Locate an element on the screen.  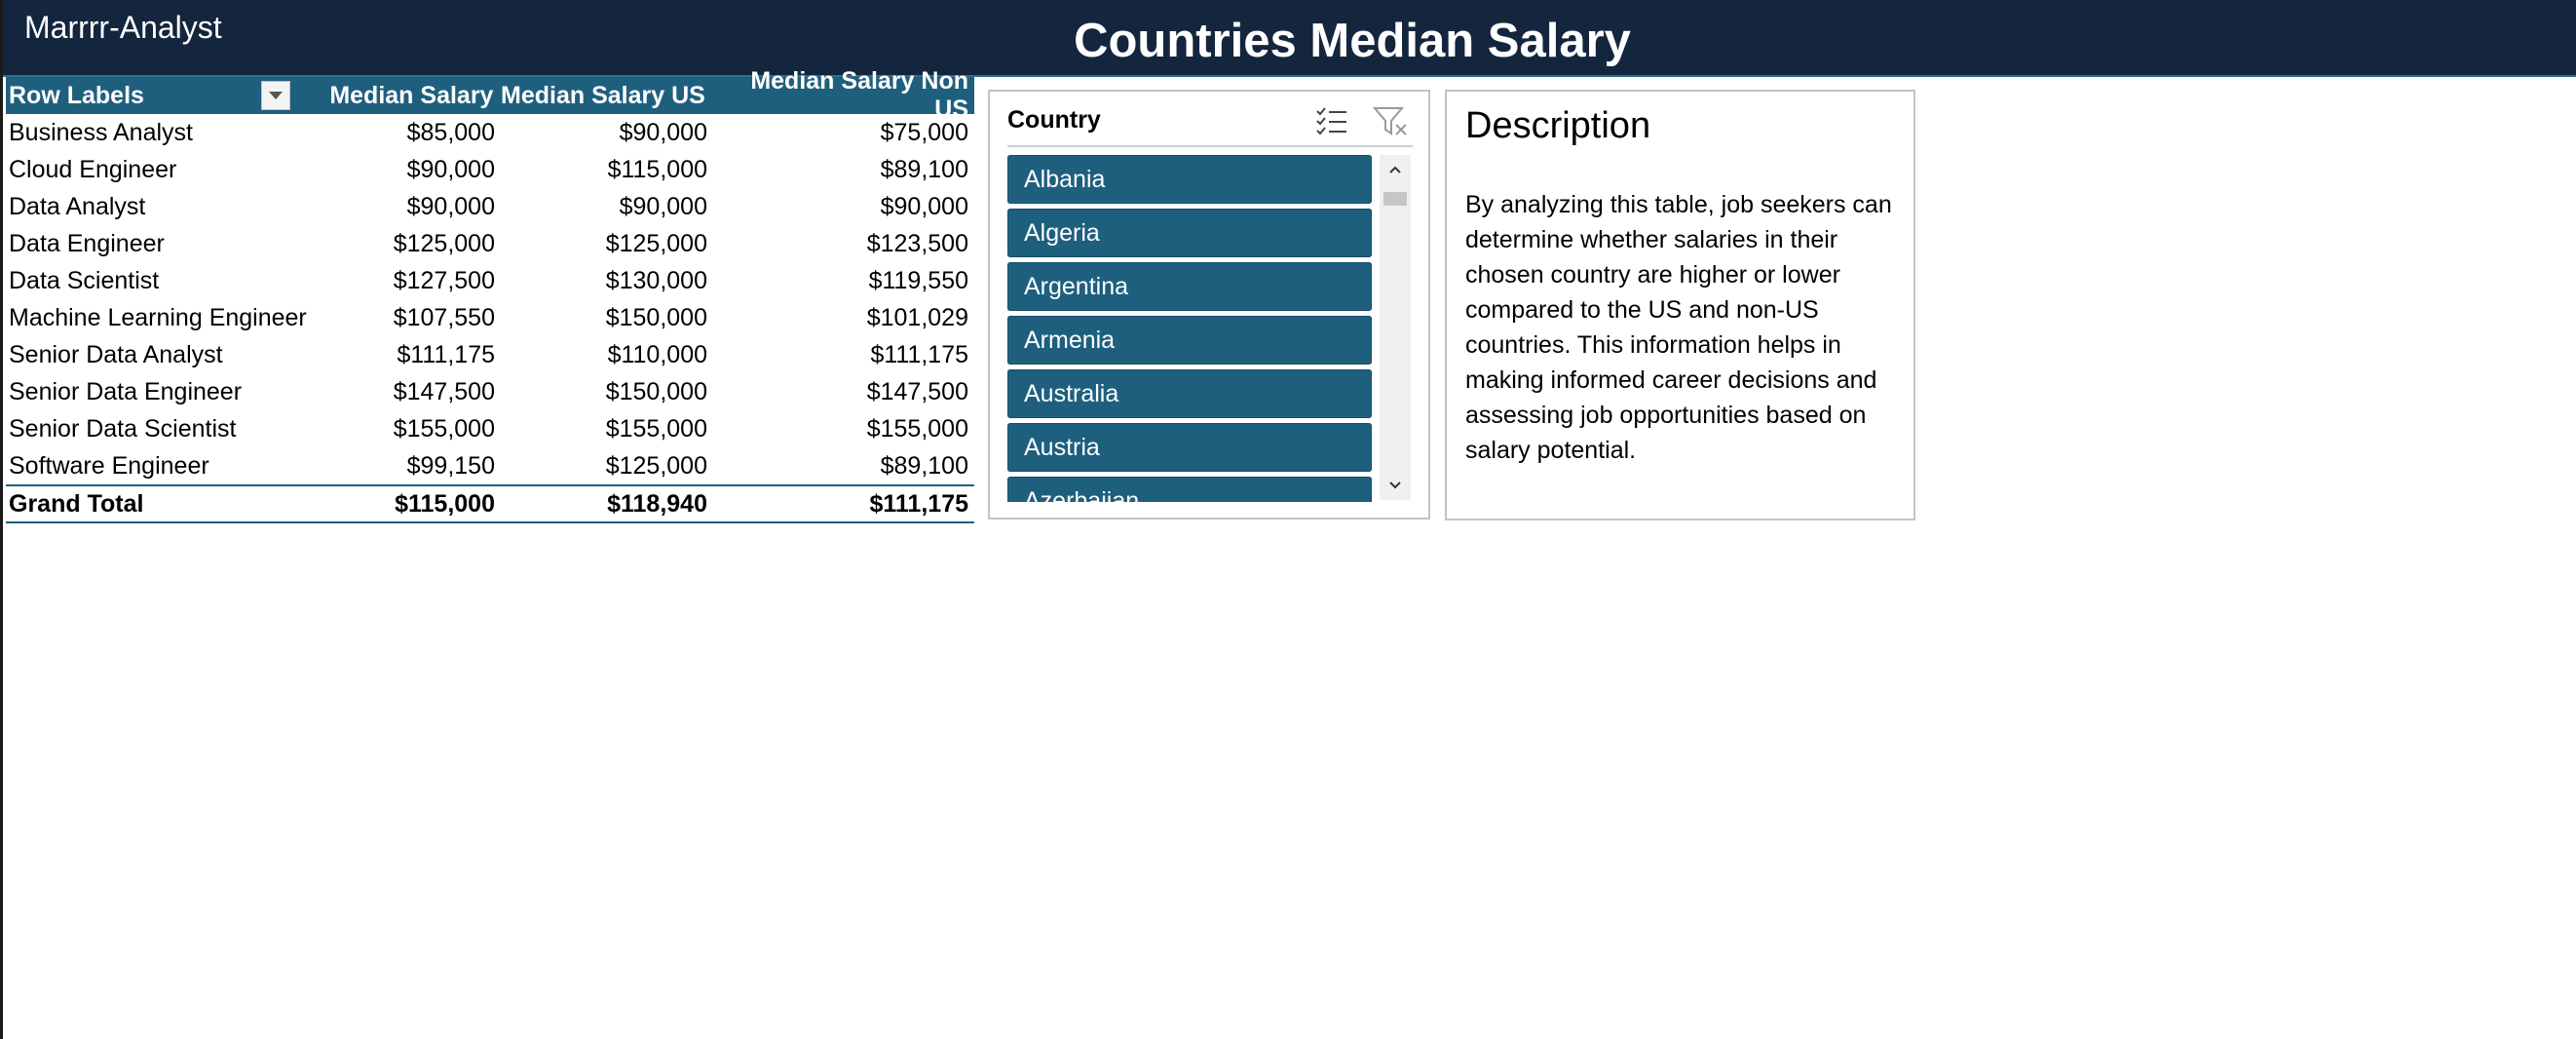
scroll-up-button is located at coordinates (1395, 169).